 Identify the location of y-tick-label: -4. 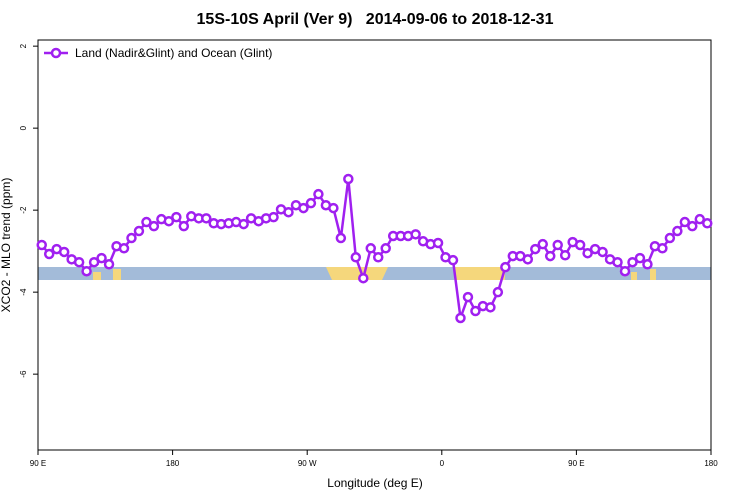
(23, 292).